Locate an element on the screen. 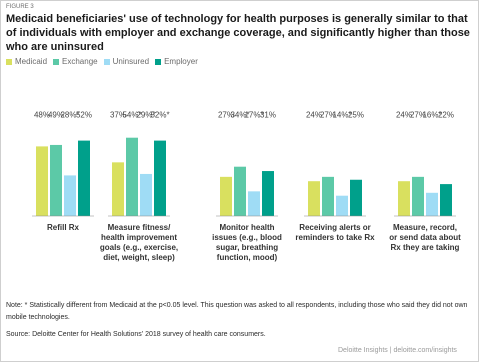 The width and height of the screenshot is (479, 362). data-label: 52% is located at coordinates (84, 115).